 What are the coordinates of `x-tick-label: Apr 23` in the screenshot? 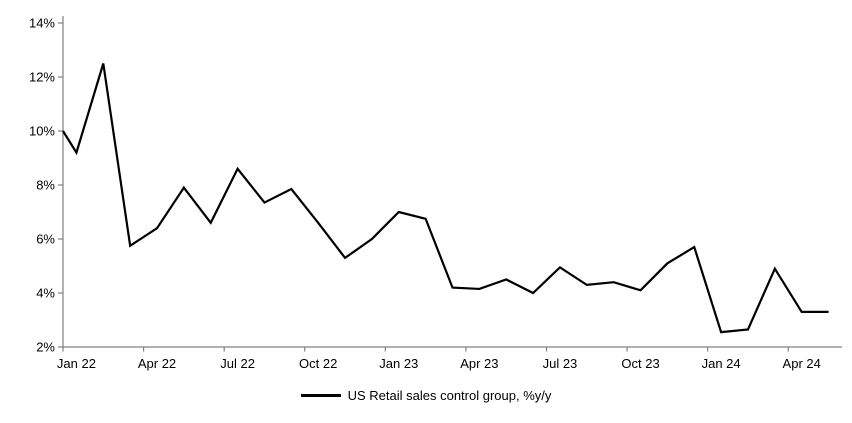 It's located at (479, 363).